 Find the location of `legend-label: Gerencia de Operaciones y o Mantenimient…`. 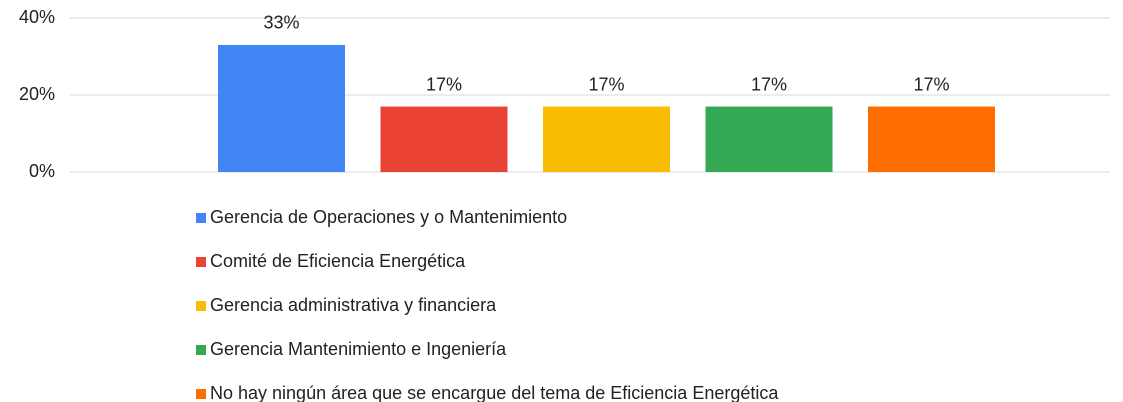

legend-label: Gerencia de Operaciones y o Mantenimient… is located at coordinates (388, 217).